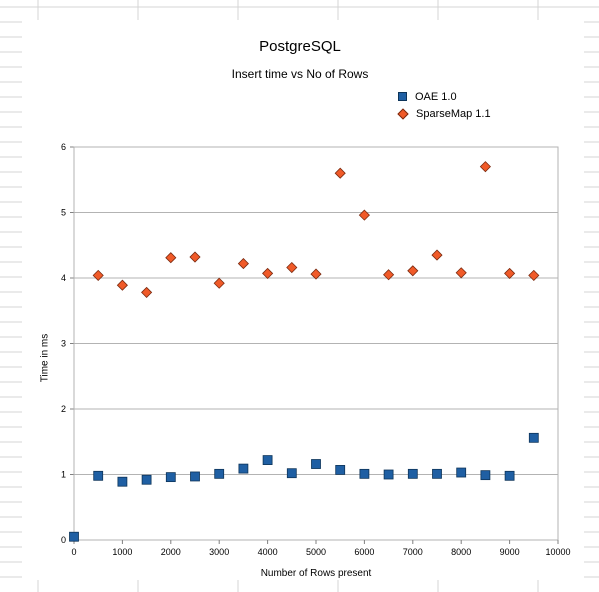  I want to click on chart-title: PostgreSQL, so click(300, 46).